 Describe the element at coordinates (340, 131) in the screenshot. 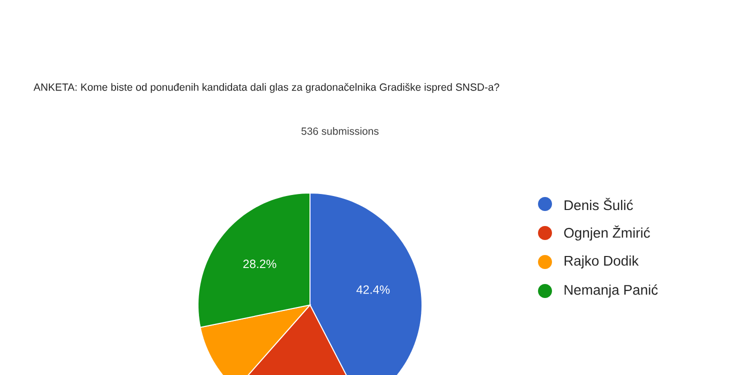

I see `chart-subtitle: 536 submissions` at that location.